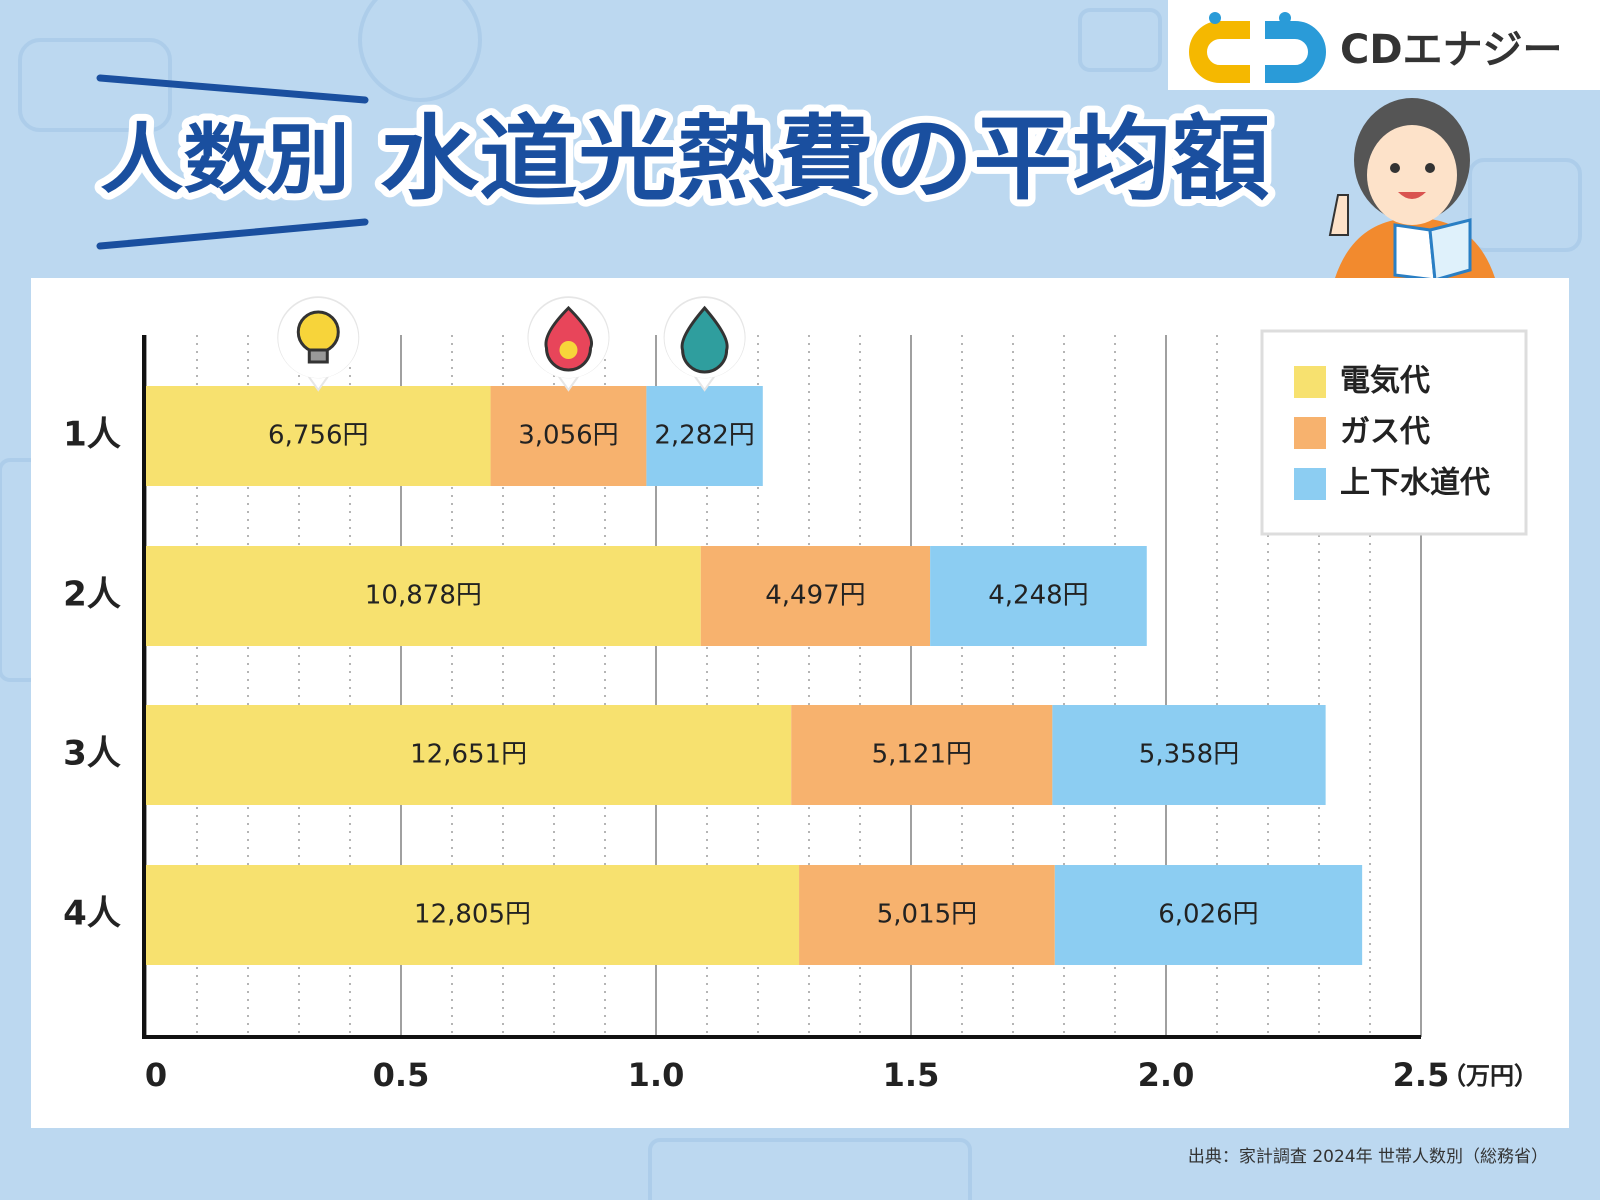 The width and height of the screenshot is (1600, 1200). What do you see at coordinates (225, 159) in the screenshot?
I see `title-prefix: 人数別` at bounding box center [225, 159].